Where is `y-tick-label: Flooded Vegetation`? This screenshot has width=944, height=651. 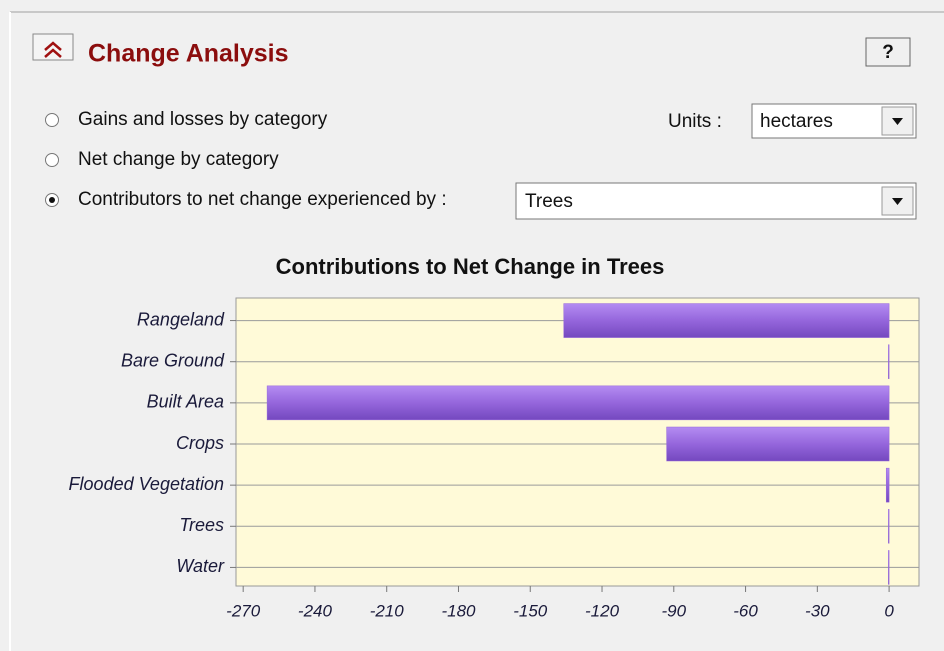 y-tick-label: Flooded Vegetation is located at coordinates (146, 484).